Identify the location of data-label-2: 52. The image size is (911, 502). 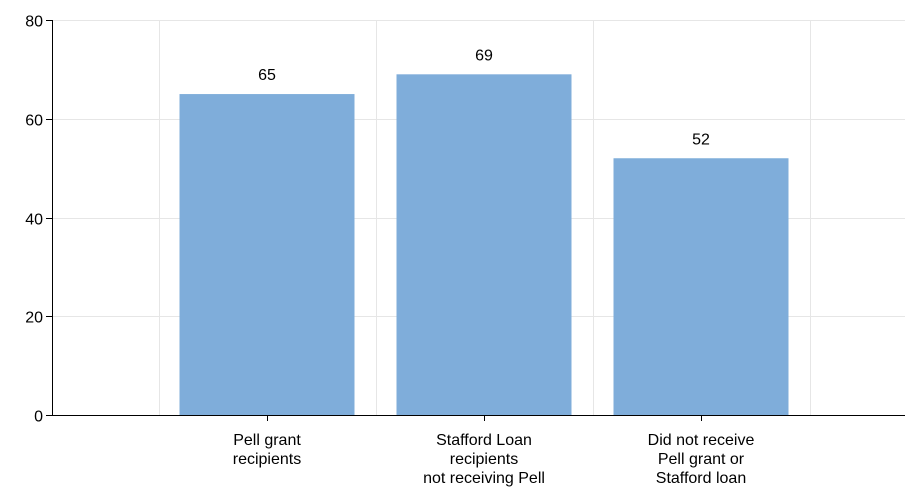
(701, 139).